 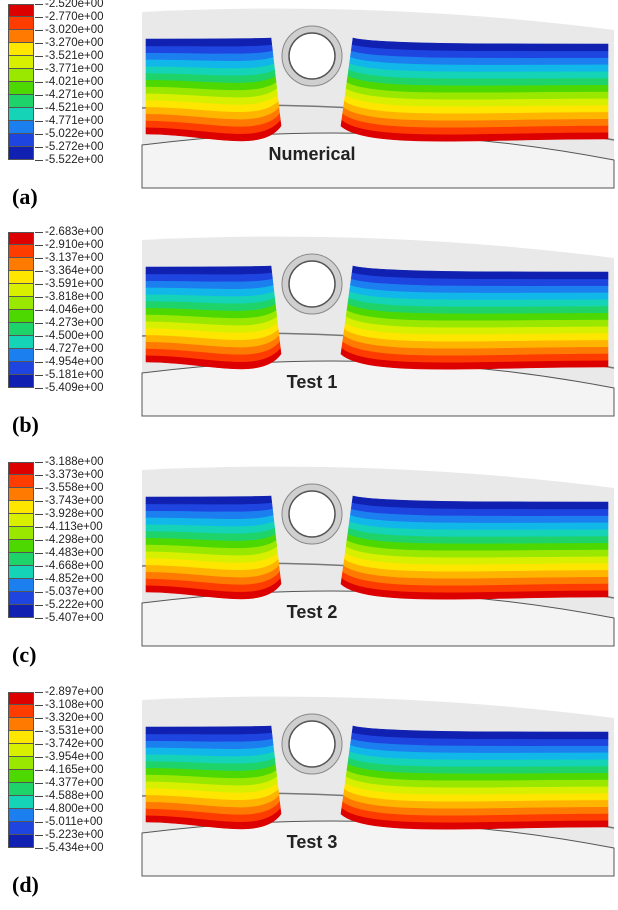 What do you see at coordinates (69, 848) in the screenshot?
I see `colorbar-tick-label: -5.434e+00` at bounding box center [69, 848].